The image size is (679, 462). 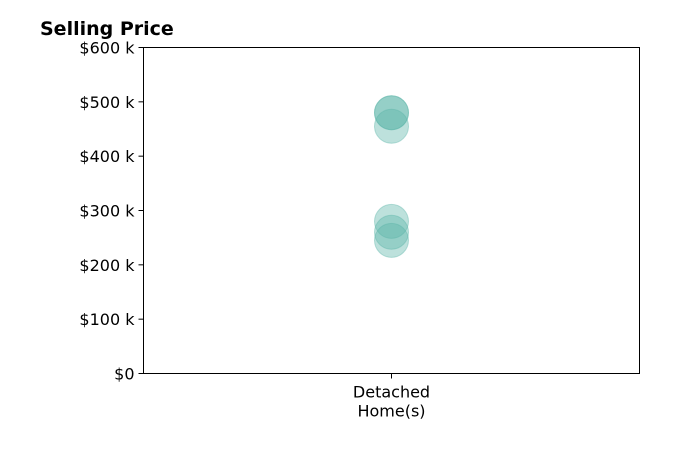 What do you see at coordinates (124, 374) in the screenshot?
I see `y-tick-label: $0` at bounding box center [124, 374].